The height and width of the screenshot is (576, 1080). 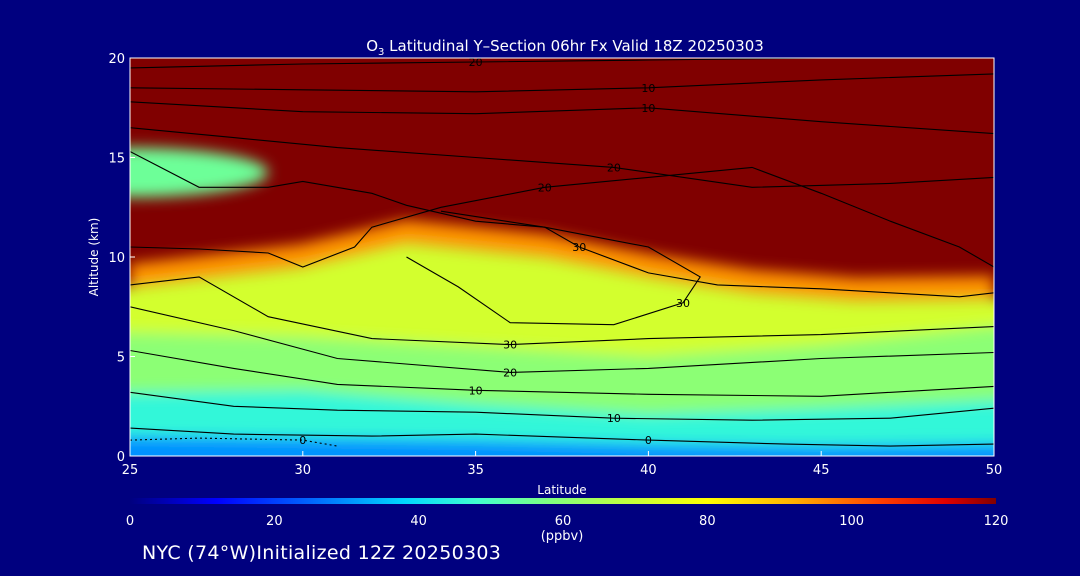 What do you see at coordinates (562, 446) in the screenshot?
I see `fill-region` at bounding box center [562, 446].